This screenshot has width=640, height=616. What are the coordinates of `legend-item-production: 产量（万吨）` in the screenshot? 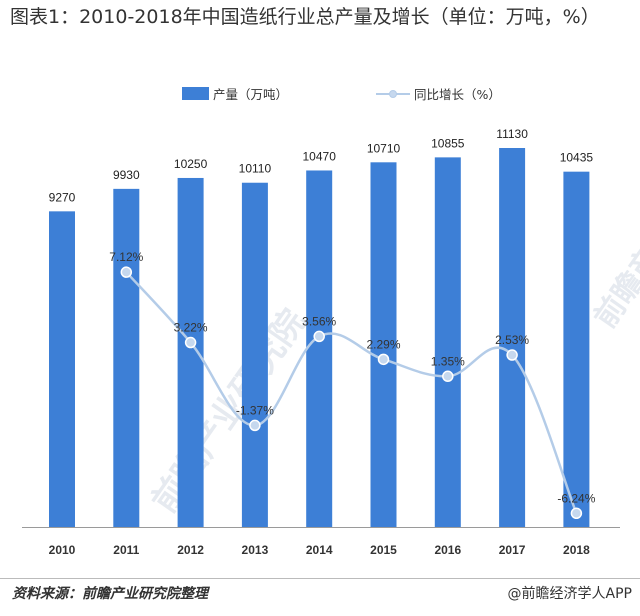 It's located at (235, 93).